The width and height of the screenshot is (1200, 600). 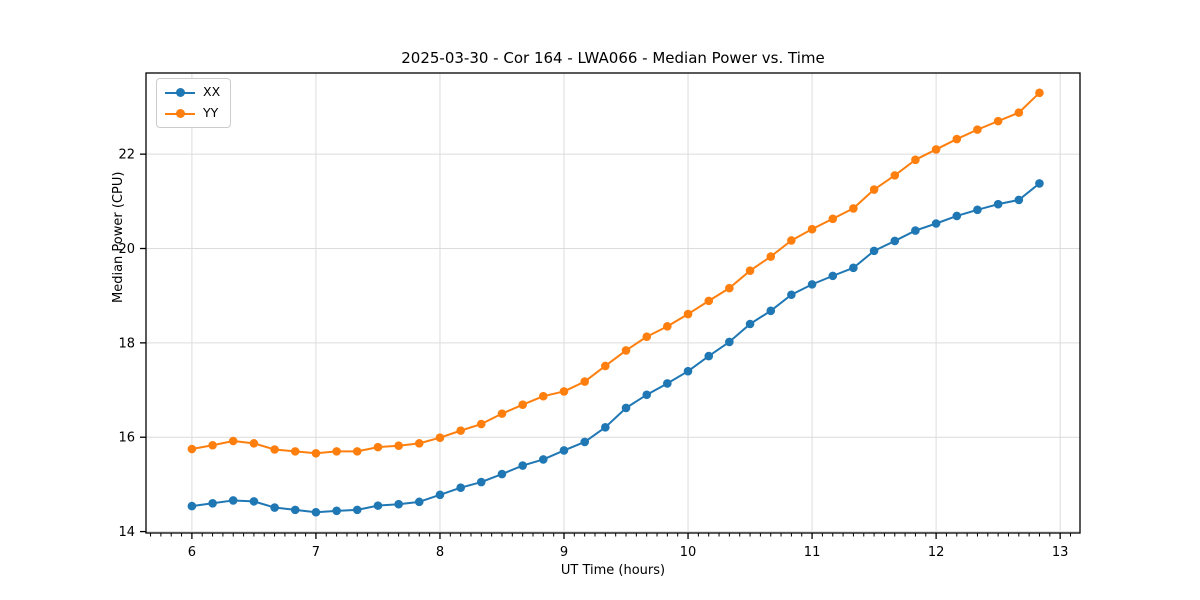 What do you see at coordinates (564, 552) in the screenshot?
I see `x-tick-label: 9` at bounding box center [564, 552].